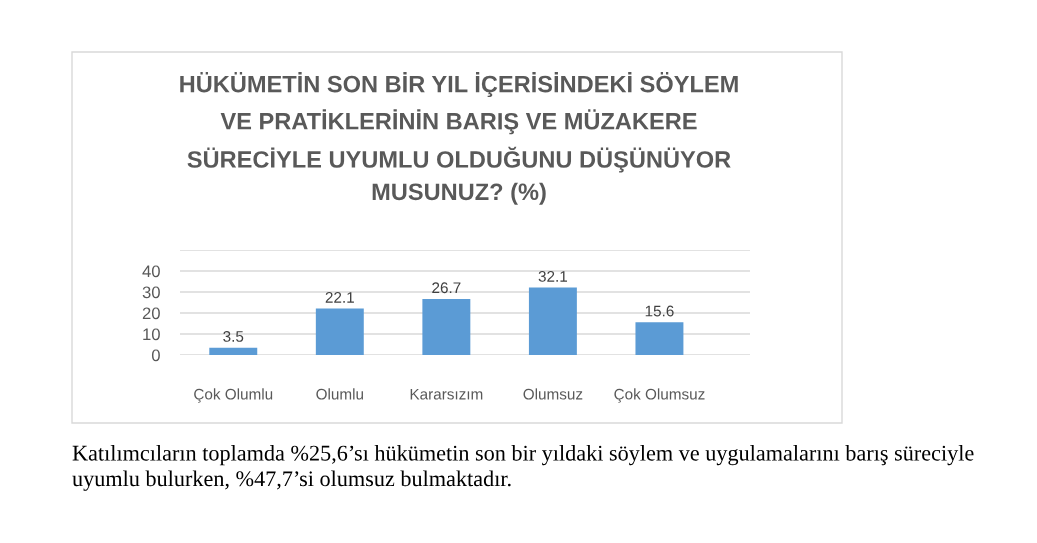 This screenshot has width=1037, height=543. I want to click on text: Katılımcıların toplamda %25,6’sı hükümetin son bir yıldaki söylem ve uygulamalarını barış süreciyle uyumlu bulurken, %47,7’si olumsuz bulmaktadır., so click(523, 468).